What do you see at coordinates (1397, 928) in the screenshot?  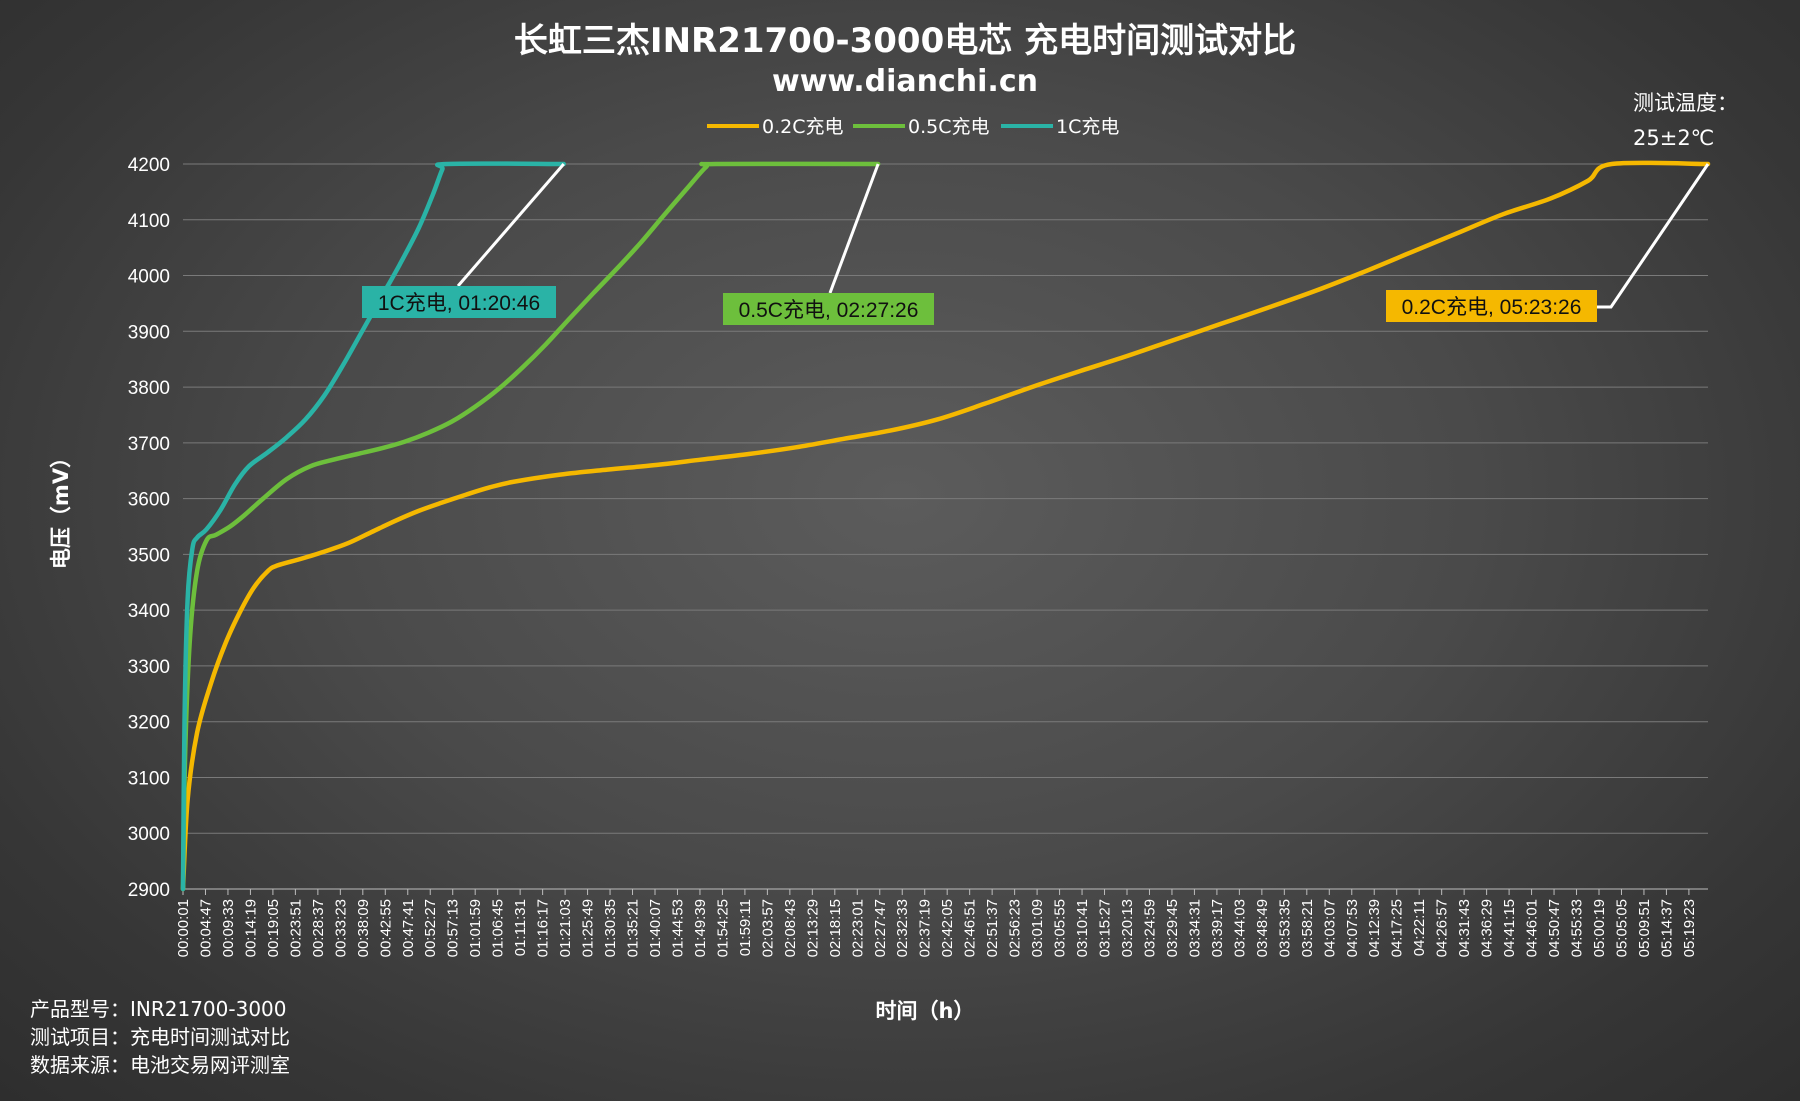 I see `x-tick-label: 04:17:25` at bounding box center [1397, 928].